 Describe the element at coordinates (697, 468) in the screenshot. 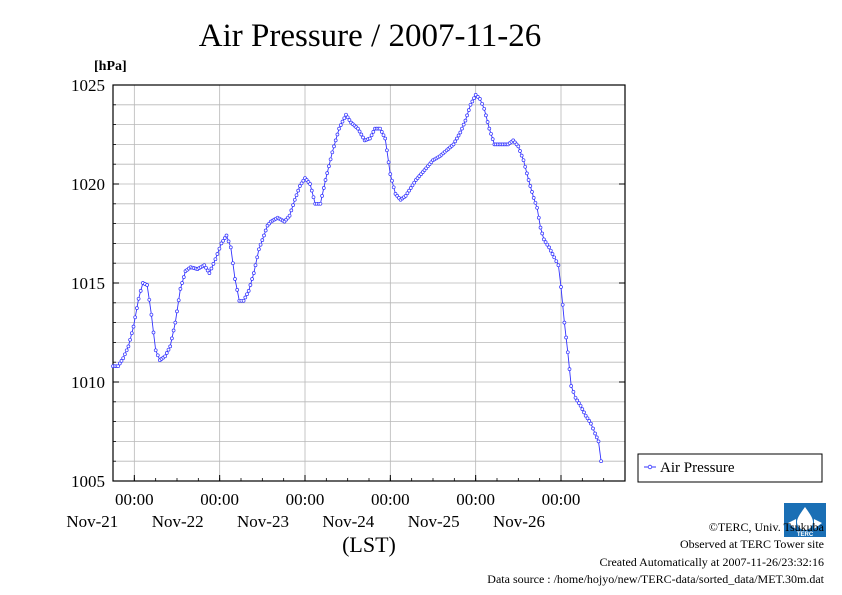

I see `legend-label: Air Pressure` at that location.